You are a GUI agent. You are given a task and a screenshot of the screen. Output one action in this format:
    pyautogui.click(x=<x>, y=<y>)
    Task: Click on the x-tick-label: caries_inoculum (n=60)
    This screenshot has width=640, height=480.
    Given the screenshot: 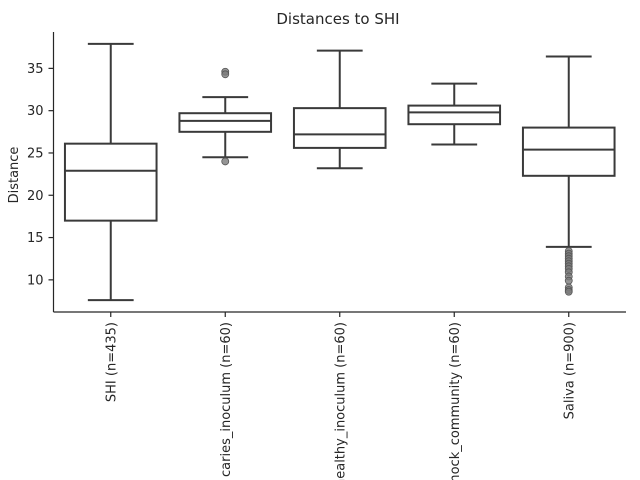 What is the action you would take?
    pyautogui.click(x=226, y=399)
    